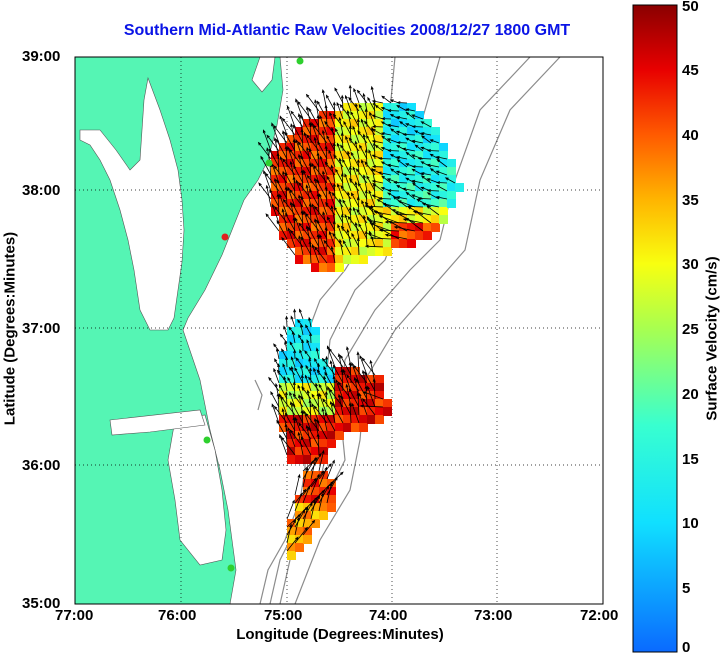  Describe the element at coordinates (686, 647) in the screenshot. I see `colorbar-tick: 0` at that location.